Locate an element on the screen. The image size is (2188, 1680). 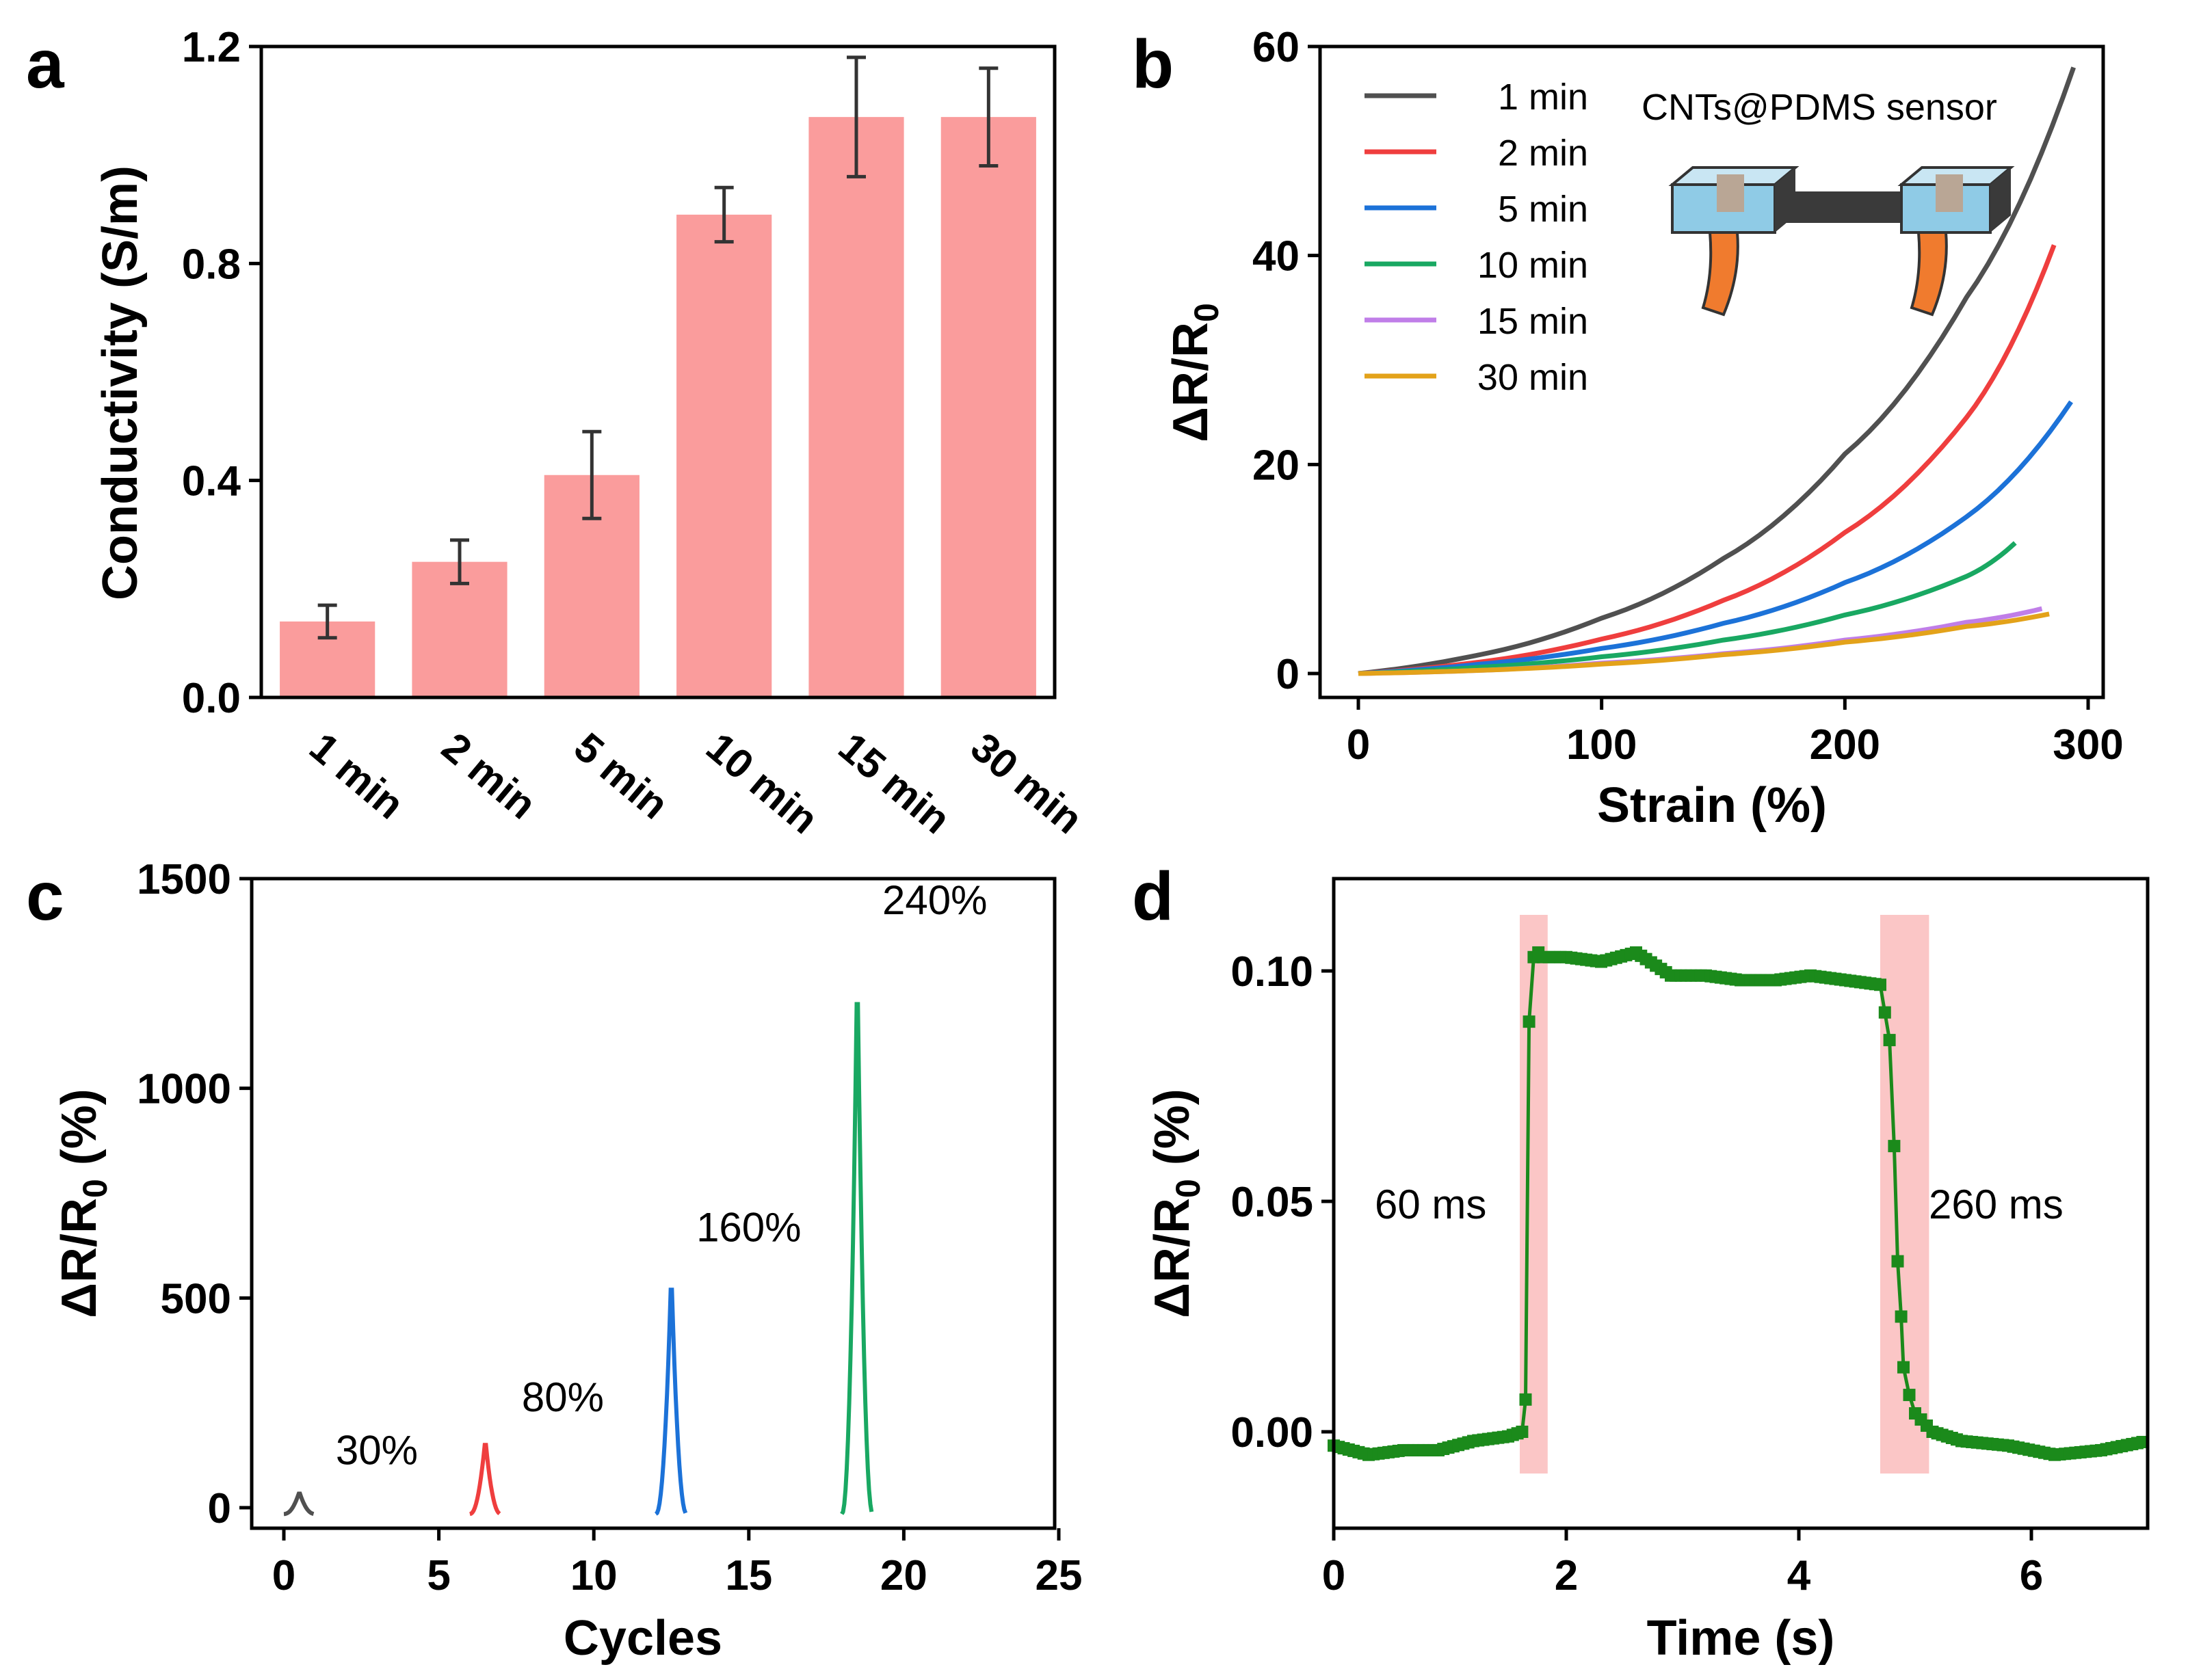
bar-10min is located at coordinates (724, 455).